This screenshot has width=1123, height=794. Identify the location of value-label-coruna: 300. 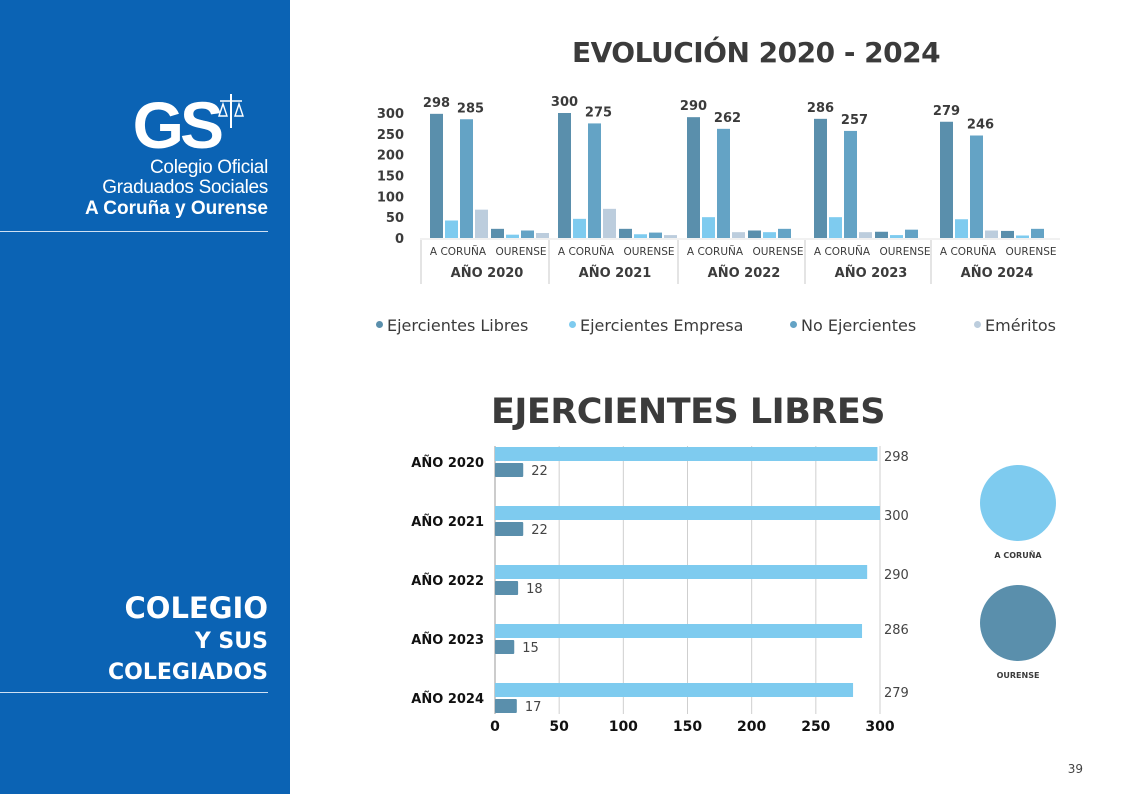
(896, 516).